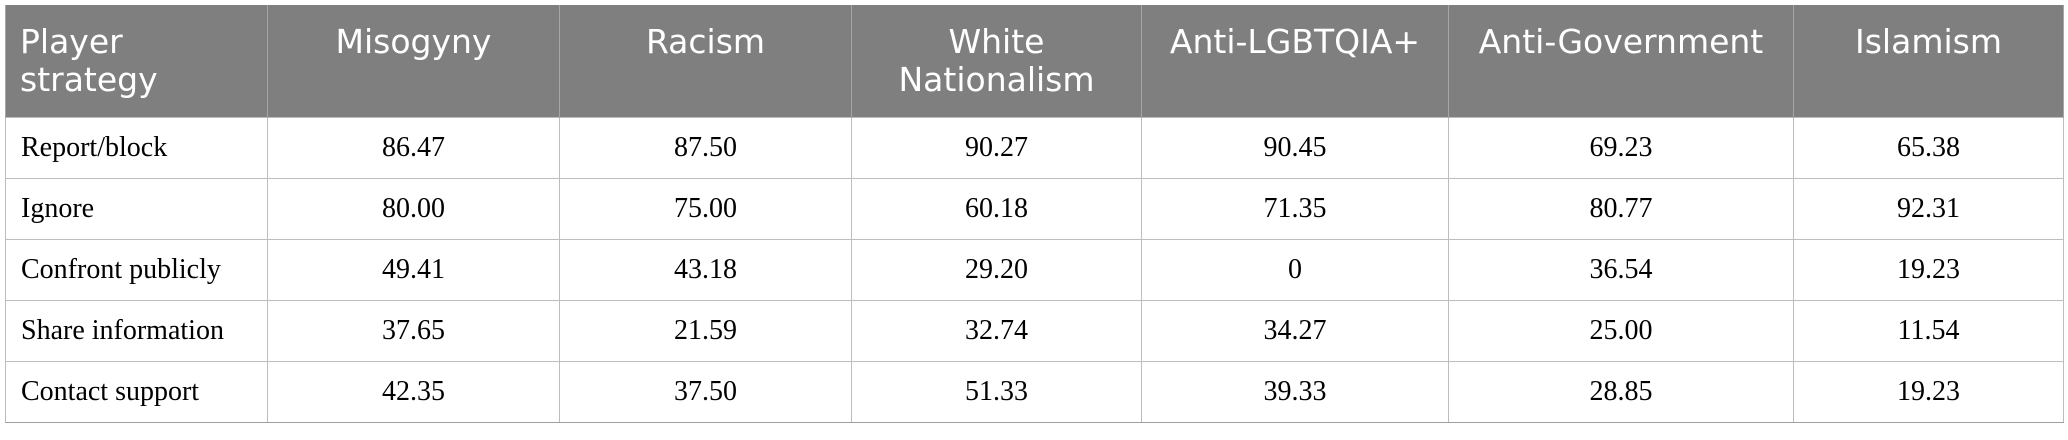 The image size is (2068, 440). What do you see at coordinates (996, 147) in the screenshot?
I see `table-cell: 90.27` at bounding box center [996, 147].